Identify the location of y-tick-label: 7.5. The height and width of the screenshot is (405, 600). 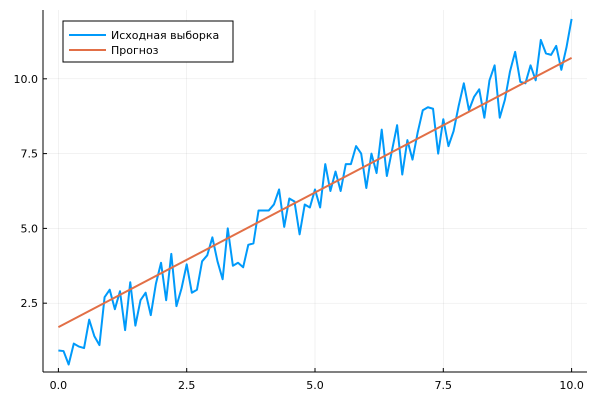
(30, 154).